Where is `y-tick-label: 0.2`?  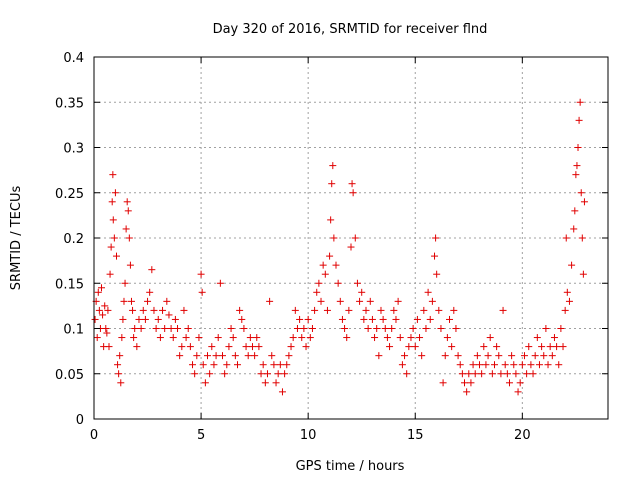
y-tick-label: 0.2 is located at coordinates (73, 239).